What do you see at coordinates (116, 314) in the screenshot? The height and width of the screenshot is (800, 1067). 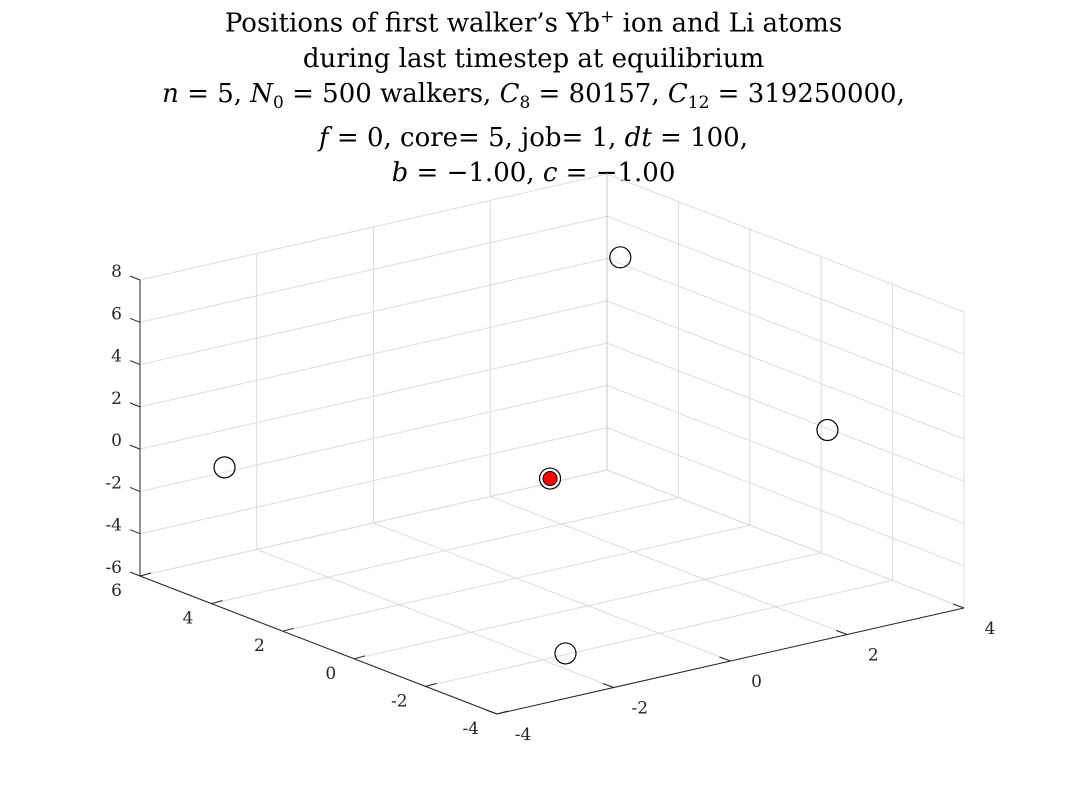 I see `z-tick-label: 6` at bounding box center [116, 314].